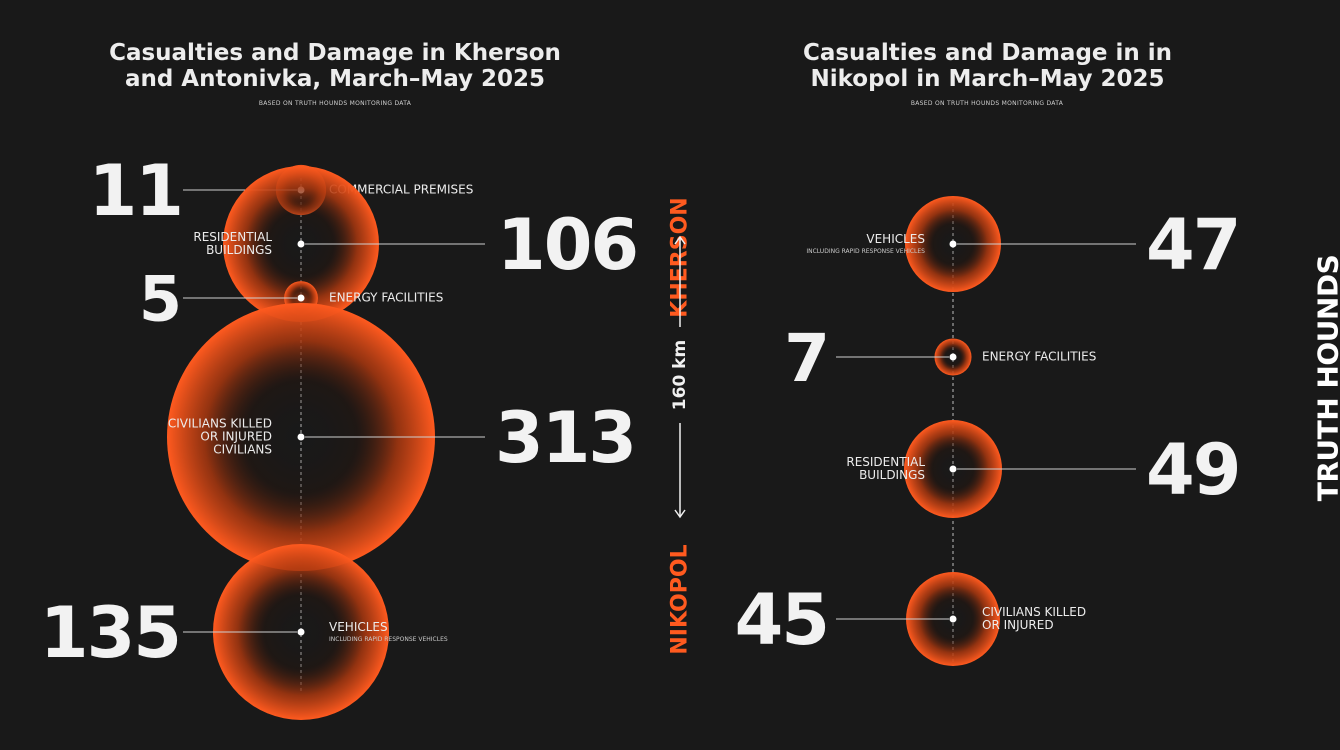 Image resolution: width=1340 pixels, height=750 pixels. What do you see at coordinates (953, 469) in the screenshot?
I see `chart2-item3-dot` at bounding box center [953, 469].